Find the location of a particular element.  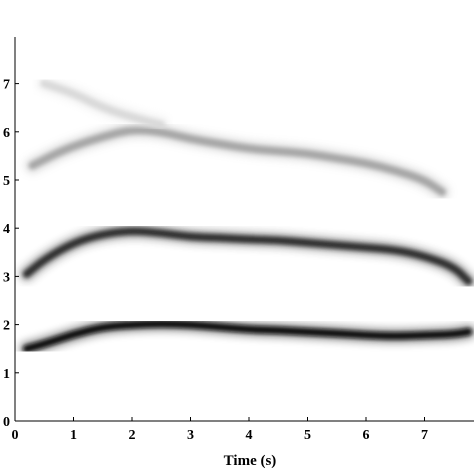

y-tick-label-5: 5 is located at coordinates (6, 181).